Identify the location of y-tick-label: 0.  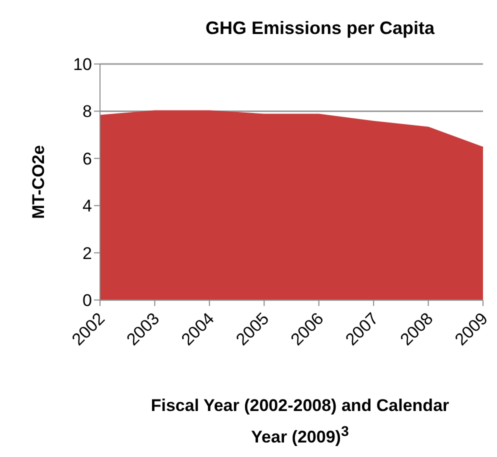
(87, 300).